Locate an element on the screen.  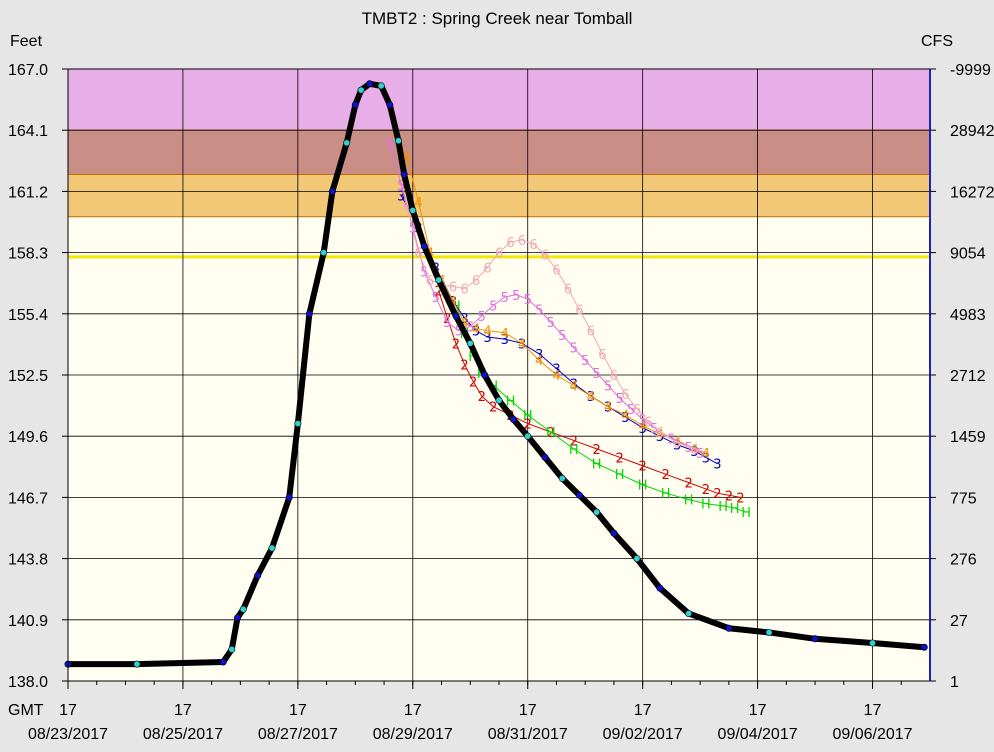
x-tick-date: 09/06/2017 is located at coordinates (872, 734).